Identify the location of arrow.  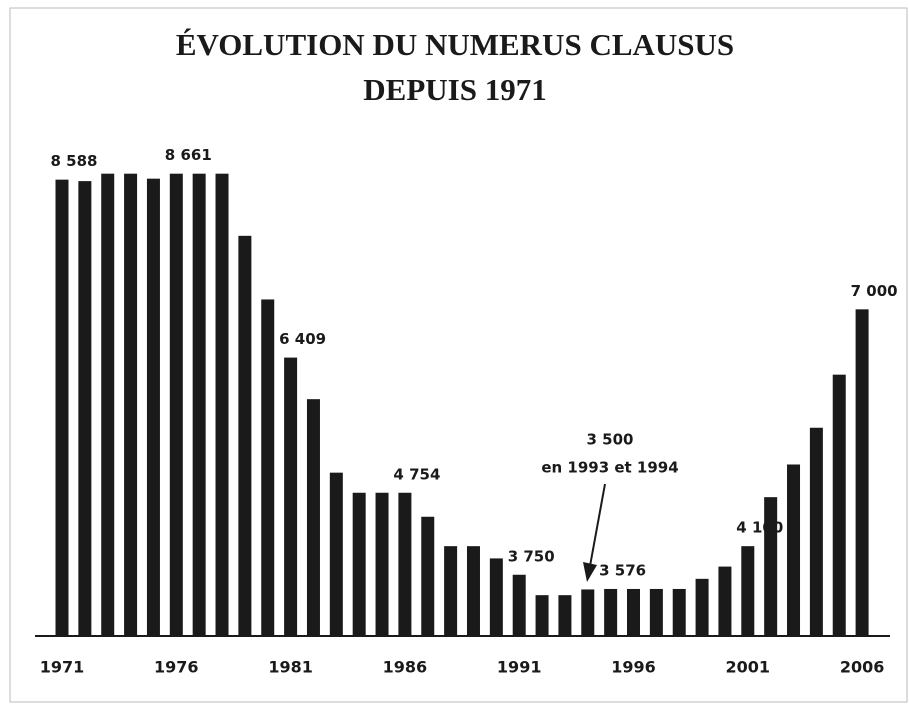
(597, 525).